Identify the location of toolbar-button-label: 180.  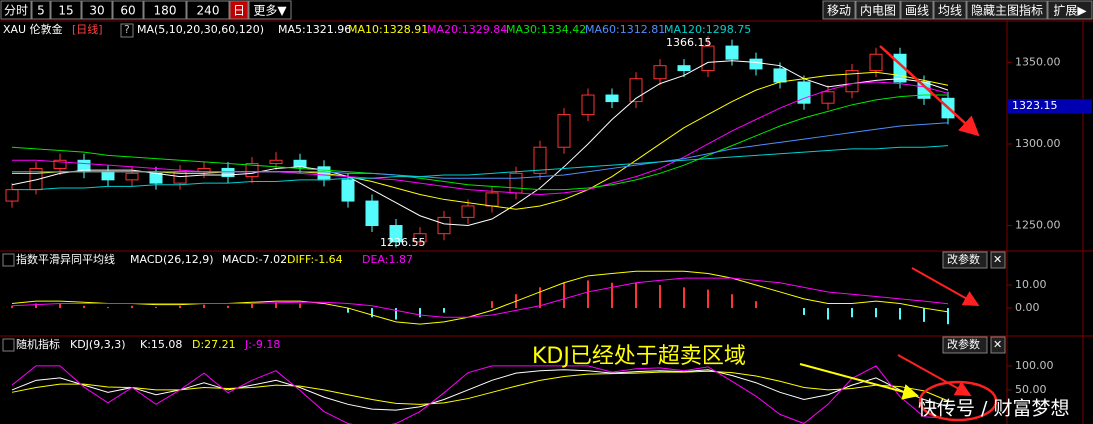
(165, 11).